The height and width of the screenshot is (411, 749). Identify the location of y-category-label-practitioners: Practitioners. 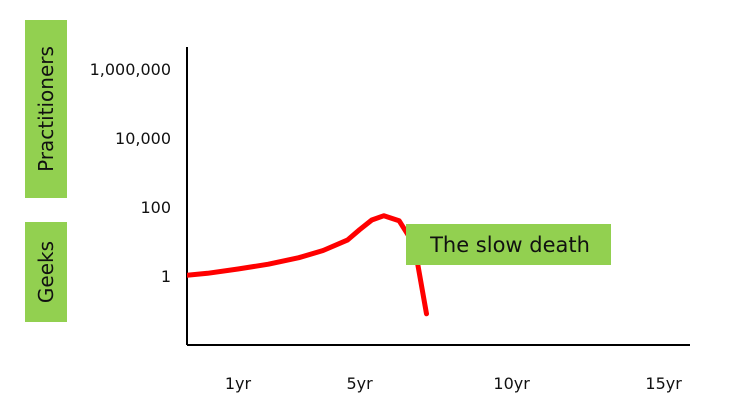
(46, 109).